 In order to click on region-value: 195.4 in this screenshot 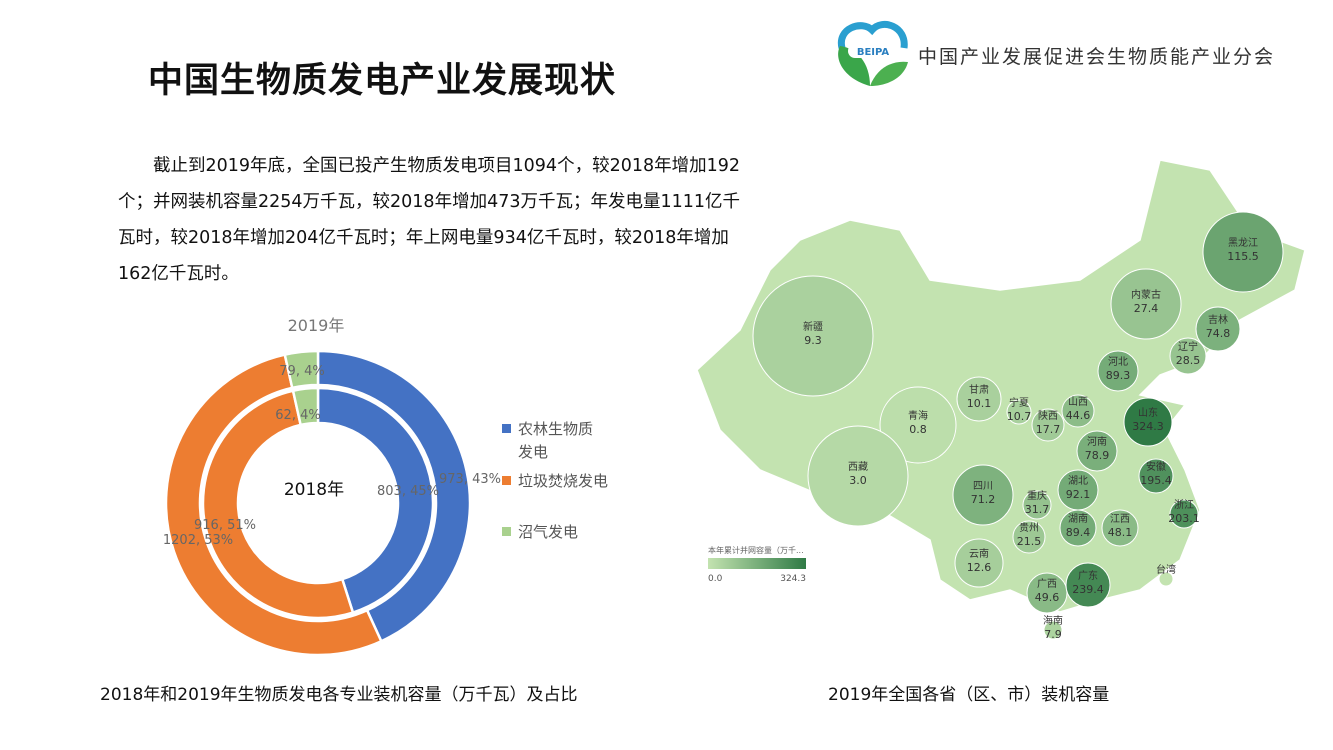, I will do `click(1156, 480)`.